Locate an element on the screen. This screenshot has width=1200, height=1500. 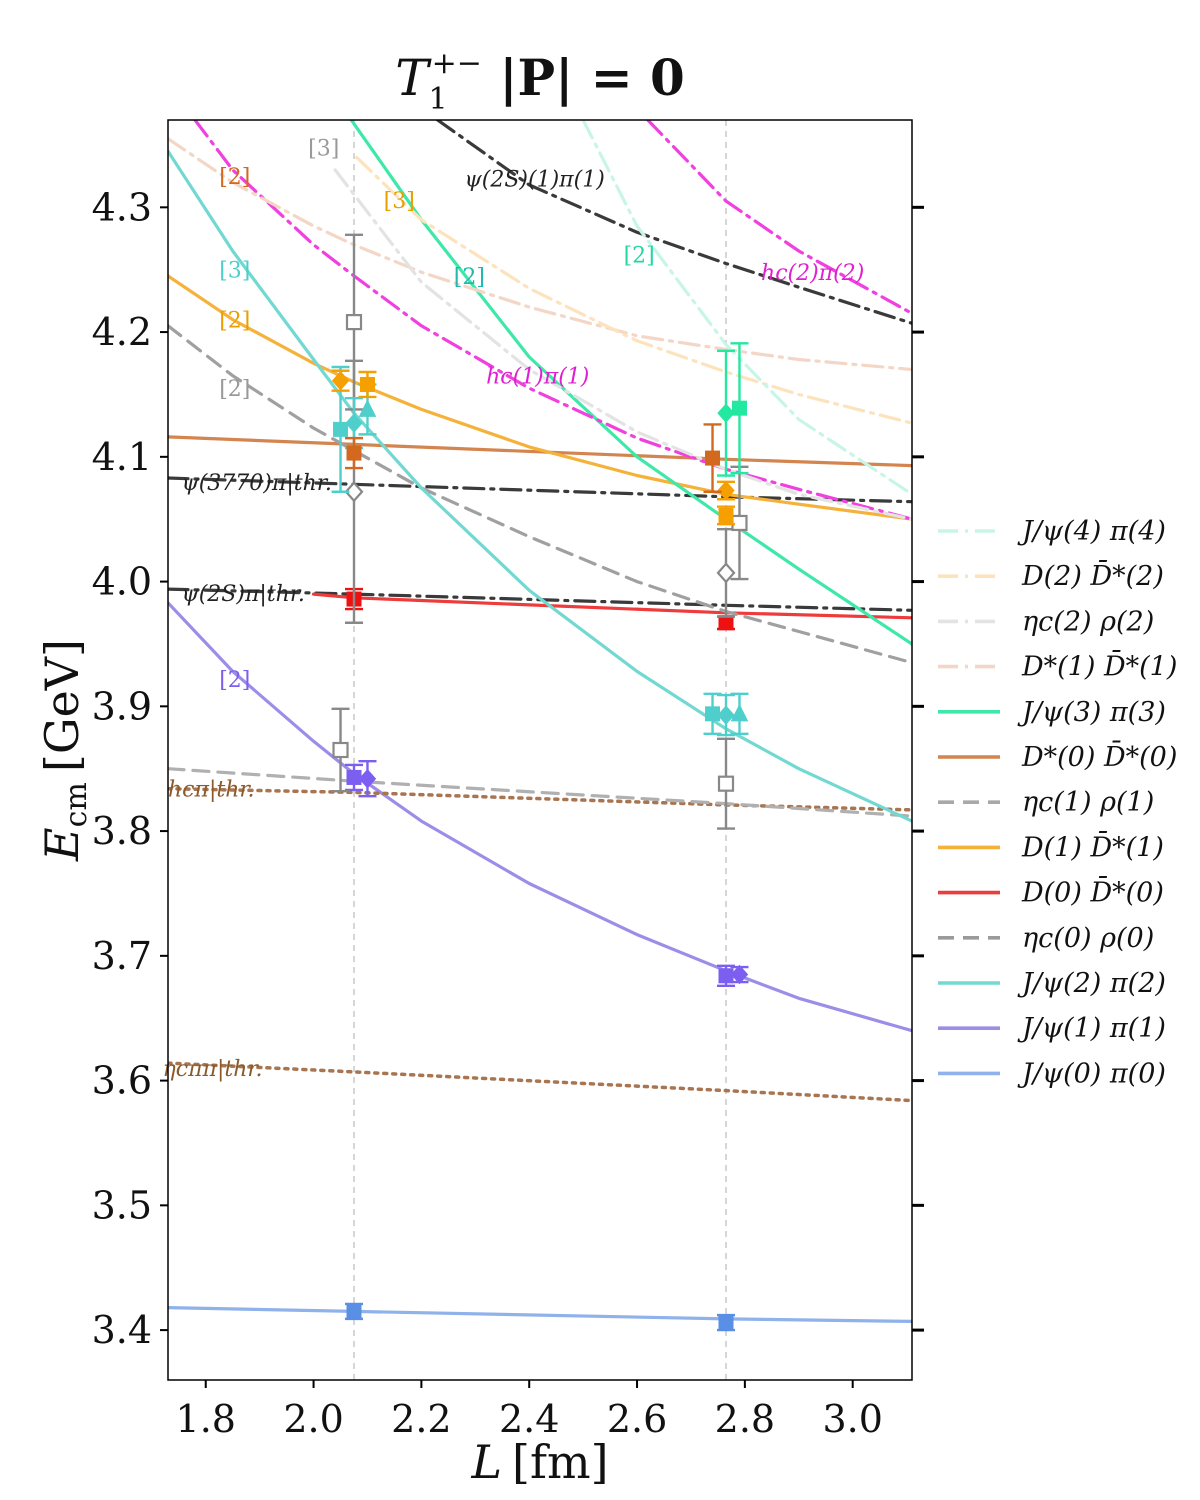
y-tick-label: 3.8 is located at coordinates (122, 831).